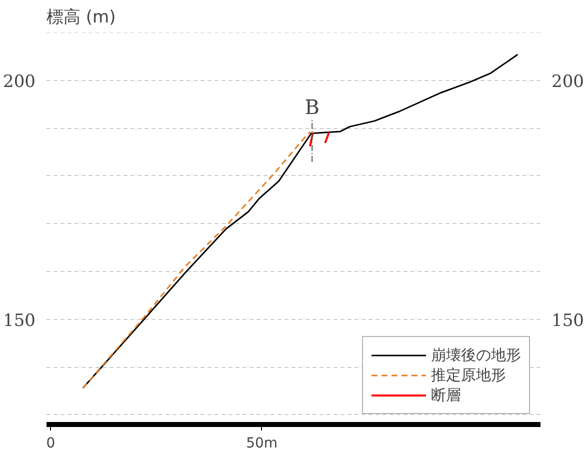 The image size is (586, 454). I want to click on x-tick-label: 50m, so click(262, 444).